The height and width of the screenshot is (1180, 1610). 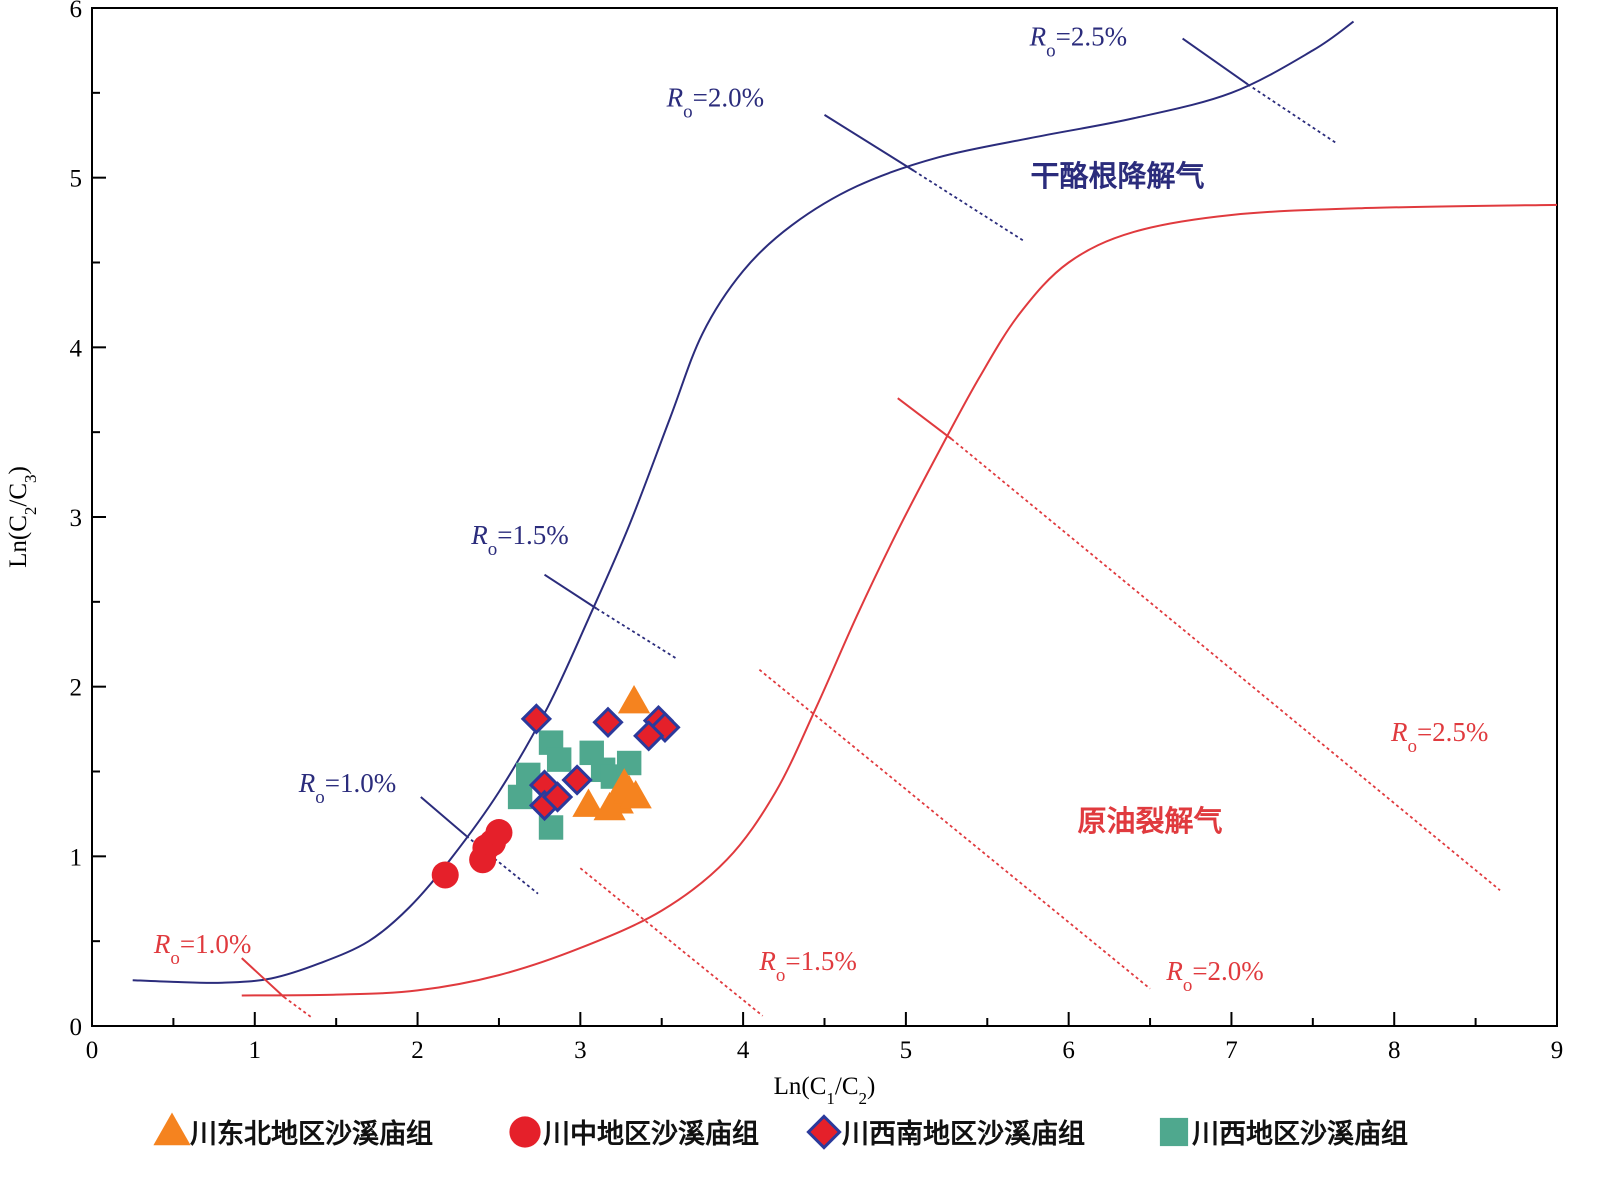 I want to click on y-tick-label: 4, so click(x=76, y=348).